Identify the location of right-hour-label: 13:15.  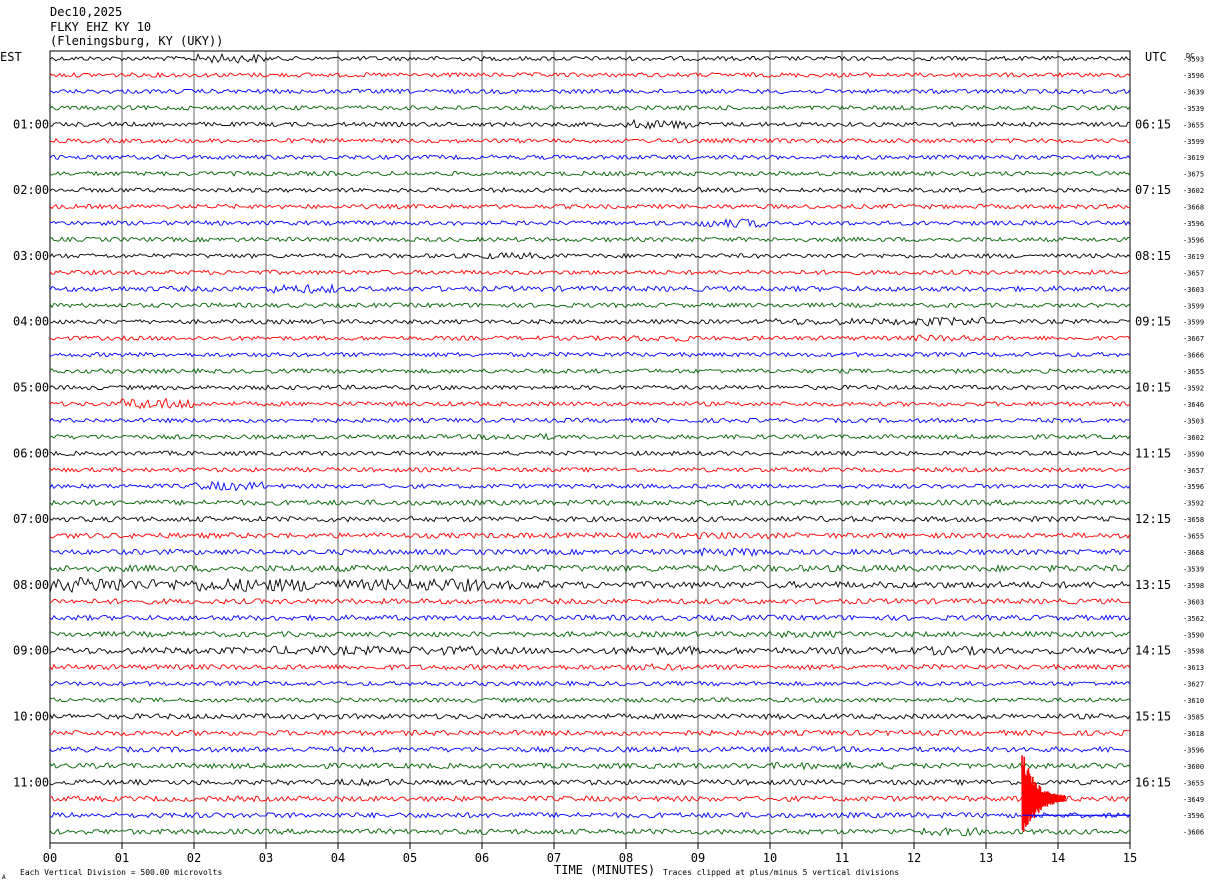
(1153, 585).